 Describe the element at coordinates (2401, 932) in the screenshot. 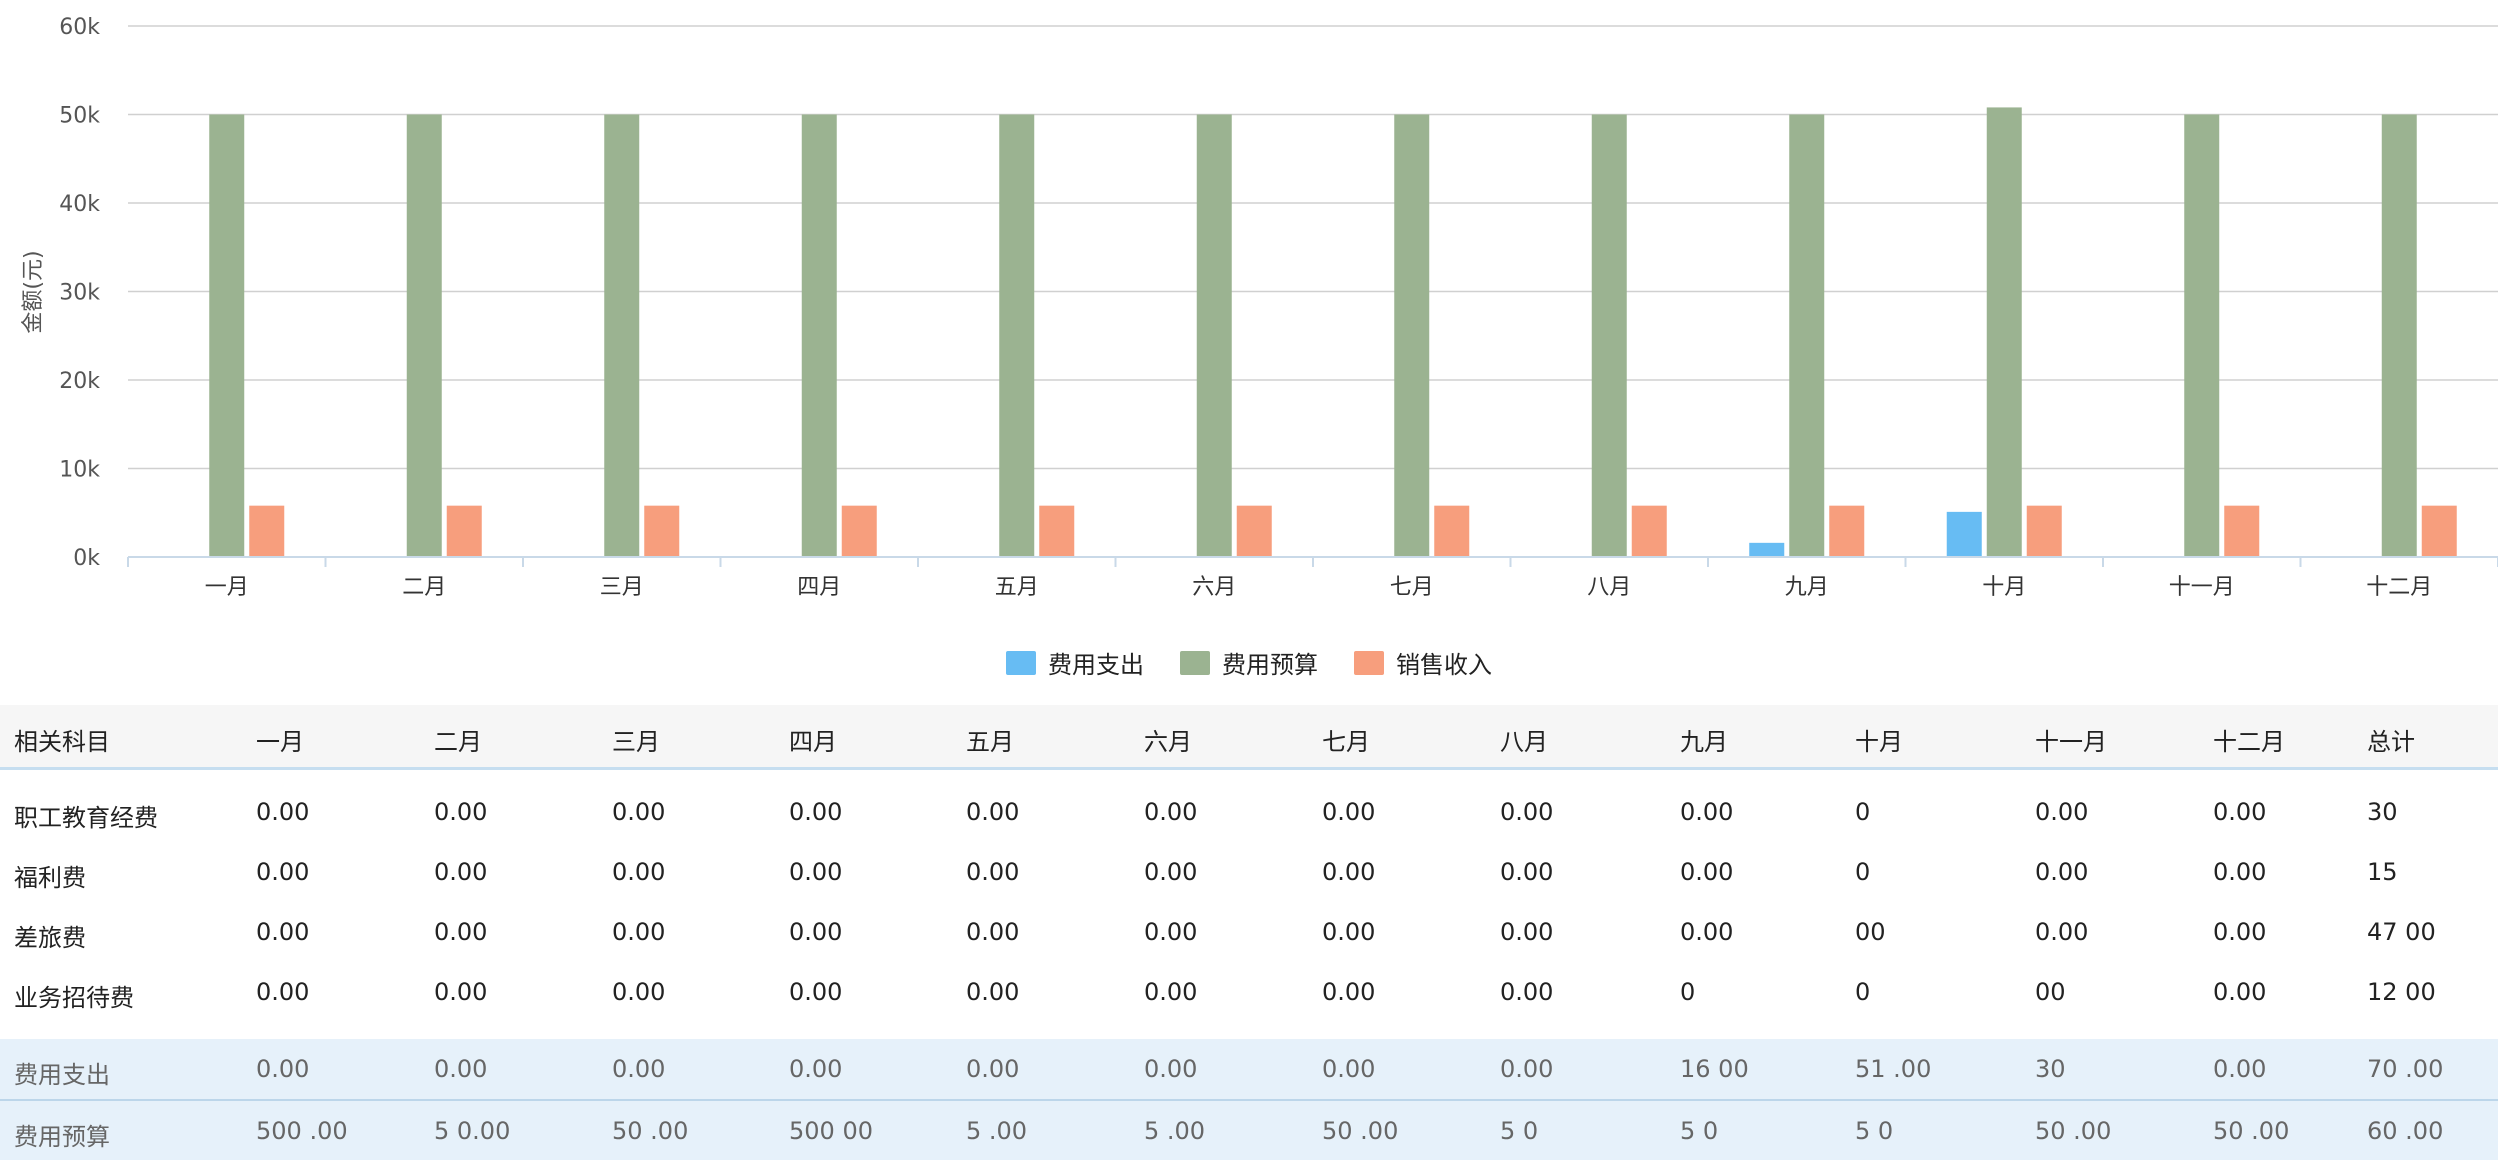

I see `table-cell: 47 00` at that location.